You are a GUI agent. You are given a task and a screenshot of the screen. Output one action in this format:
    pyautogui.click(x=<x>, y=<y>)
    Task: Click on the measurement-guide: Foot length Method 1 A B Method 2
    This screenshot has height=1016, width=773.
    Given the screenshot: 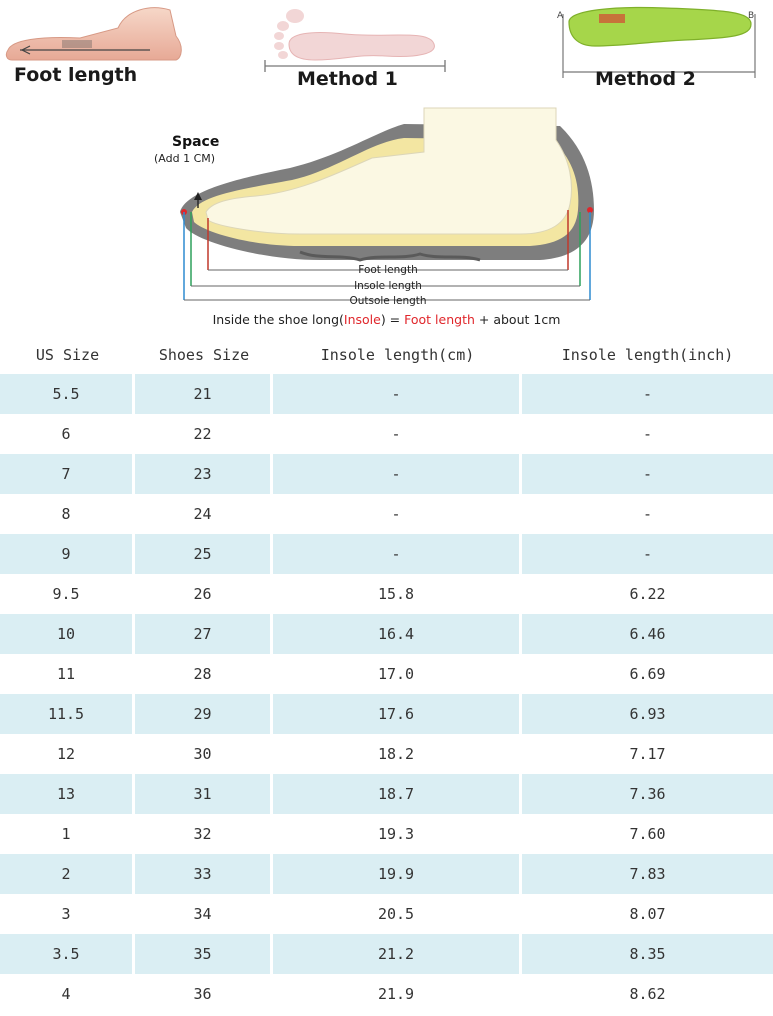 What is the action you would take?
    pyautogui.click(x=386, y=50)
    